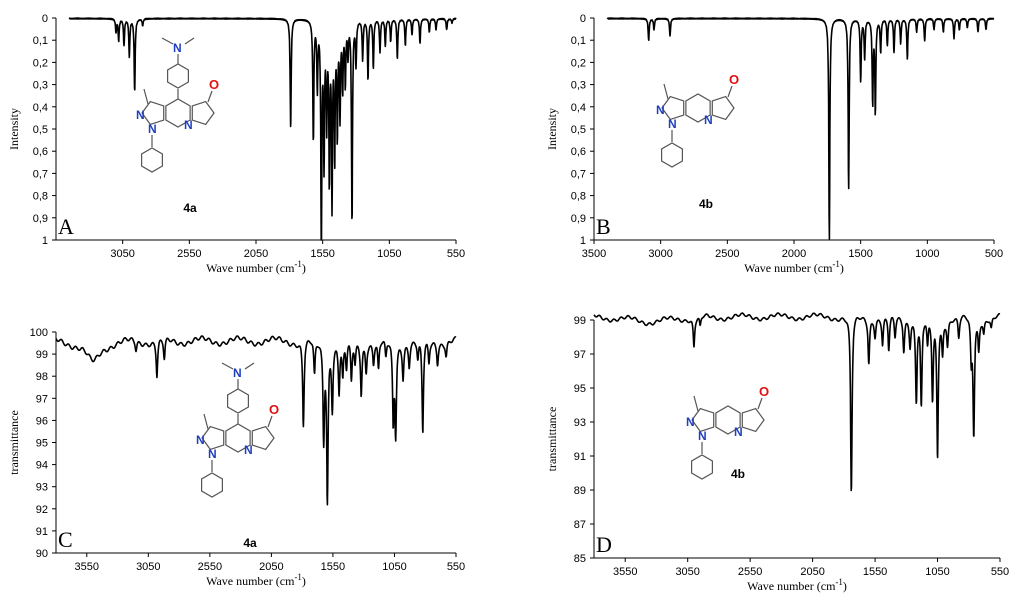 The width and height of the screenshot is (1011, 596). Describe the element at coordinates (148, 567) in the screenshot. I see `chart-c-x-tick-label: 3050` at that location.